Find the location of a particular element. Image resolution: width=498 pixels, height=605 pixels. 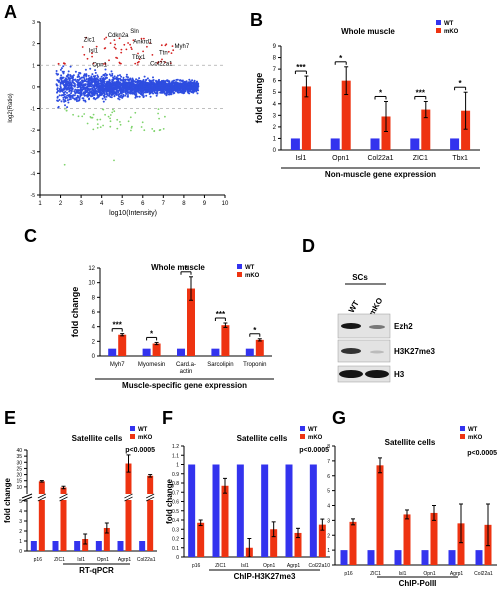

legend-label-wt: WT is located at coordinates (250, 268).